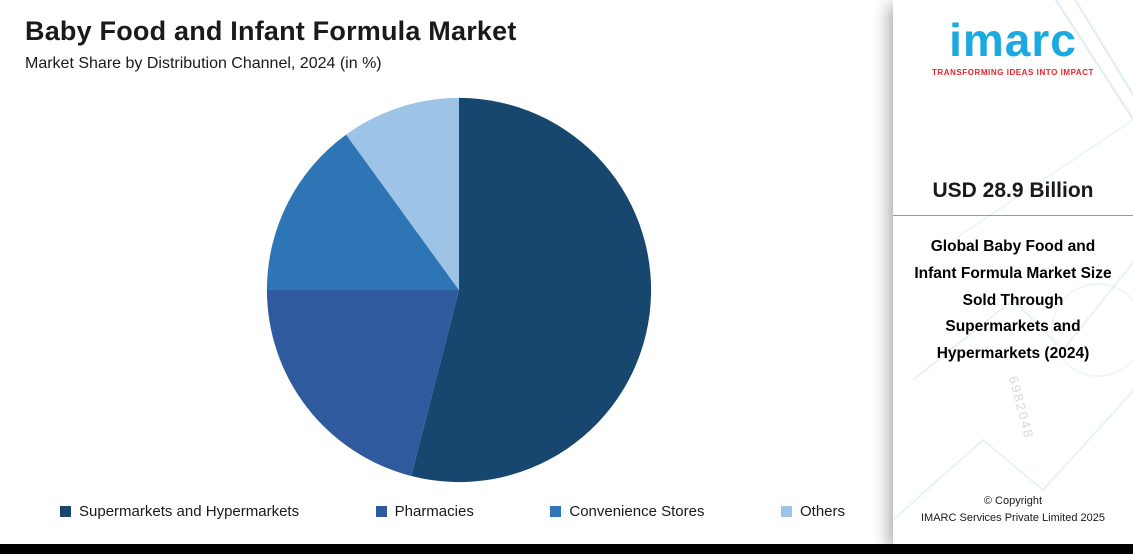  Describe the element at coordinates (189, 511) in the screenshot. I see `legend-label: Supermarkets and Hypermarkets` at that location.